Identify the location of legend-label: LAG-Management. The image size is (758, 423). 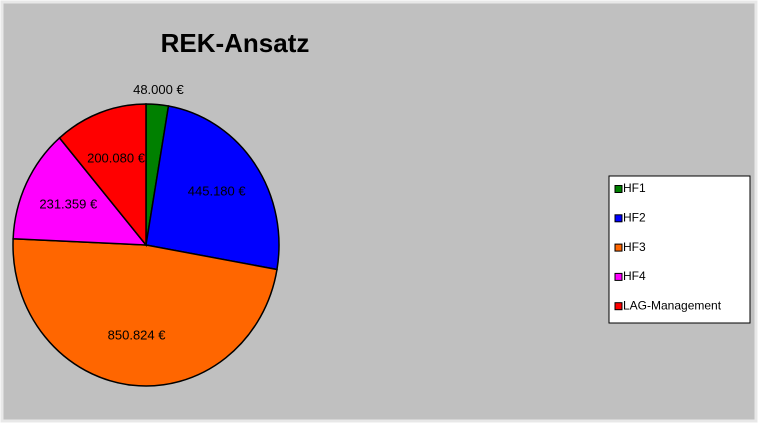
(672, 305).